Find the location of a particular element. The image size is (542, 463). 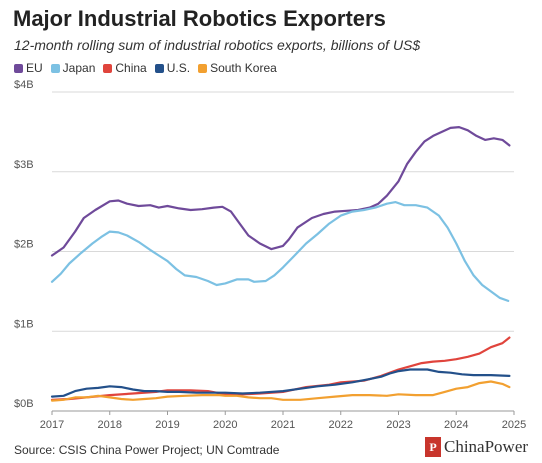

legend-swatch-japan is located at coordinates (55, 68).